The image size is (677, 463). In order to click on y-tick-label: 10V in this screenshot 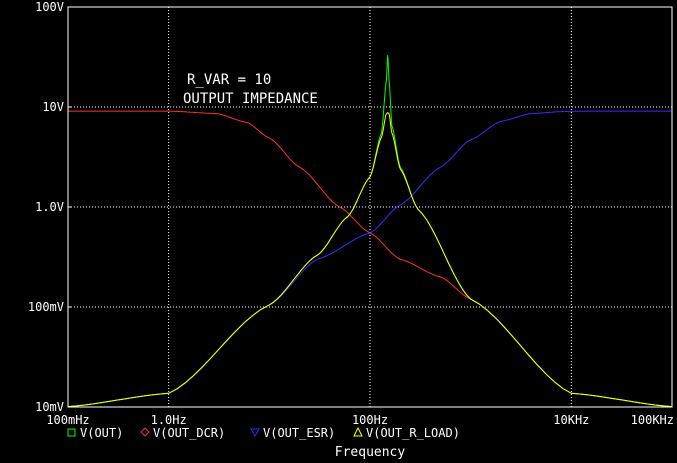, I will do `click(53, 107)`.